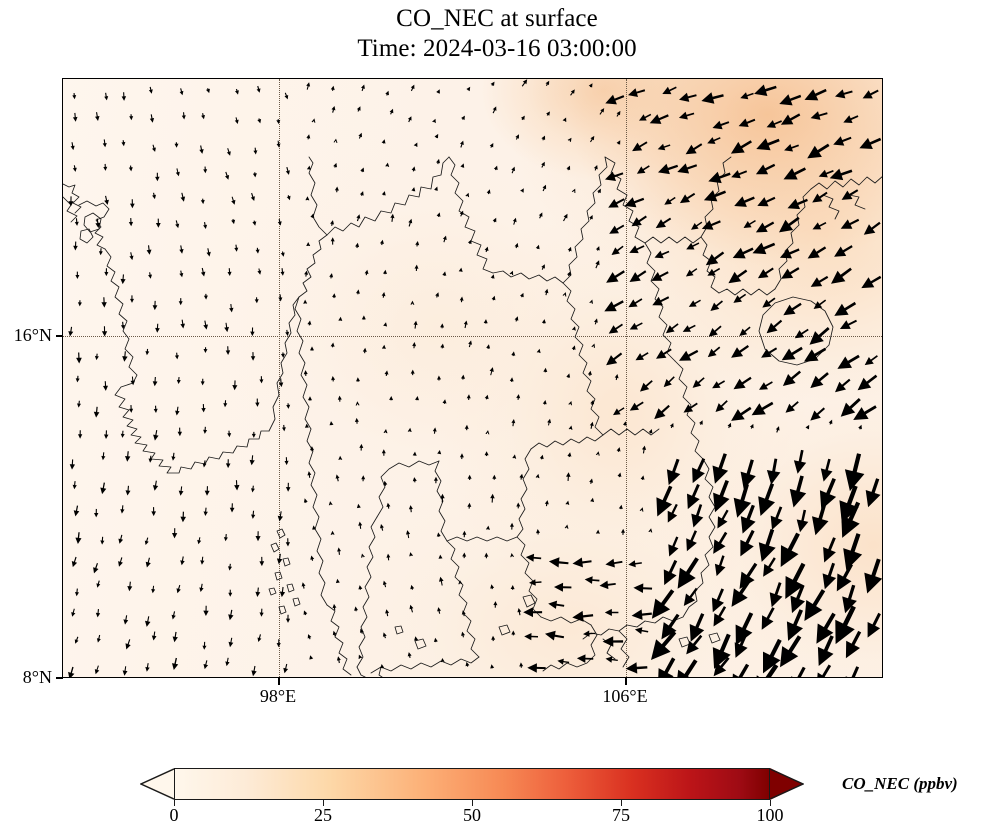 The image size is (994, 836). I want to click on xtick-mark-106e, so click(626, 681).